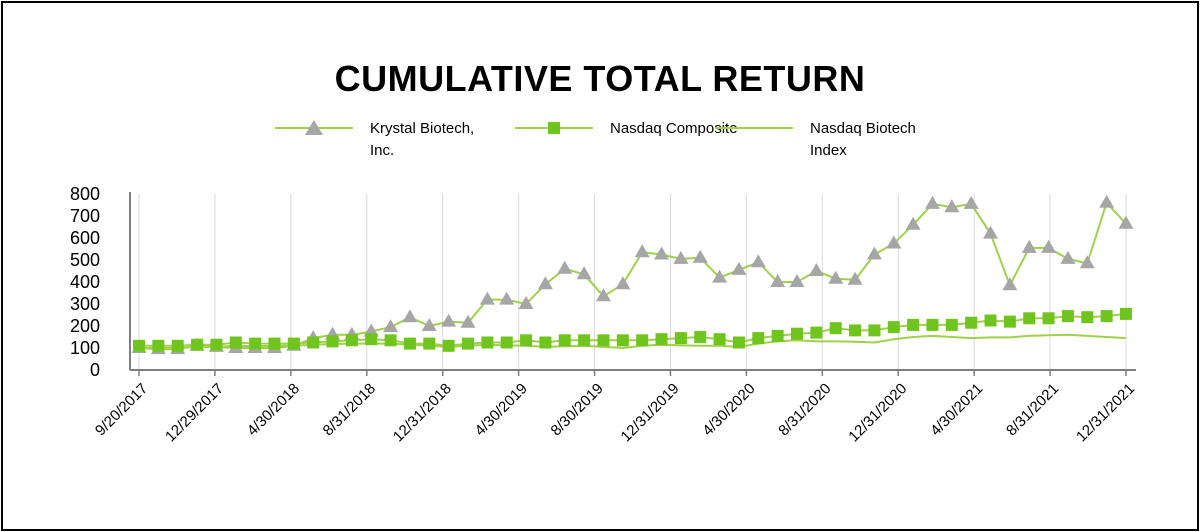 The width and height of the screenshot is (1200, 532). Describe the element at coordinates (121, 409) in the screenshot. I see `x-tick-label: 9/20/2017` at that location.